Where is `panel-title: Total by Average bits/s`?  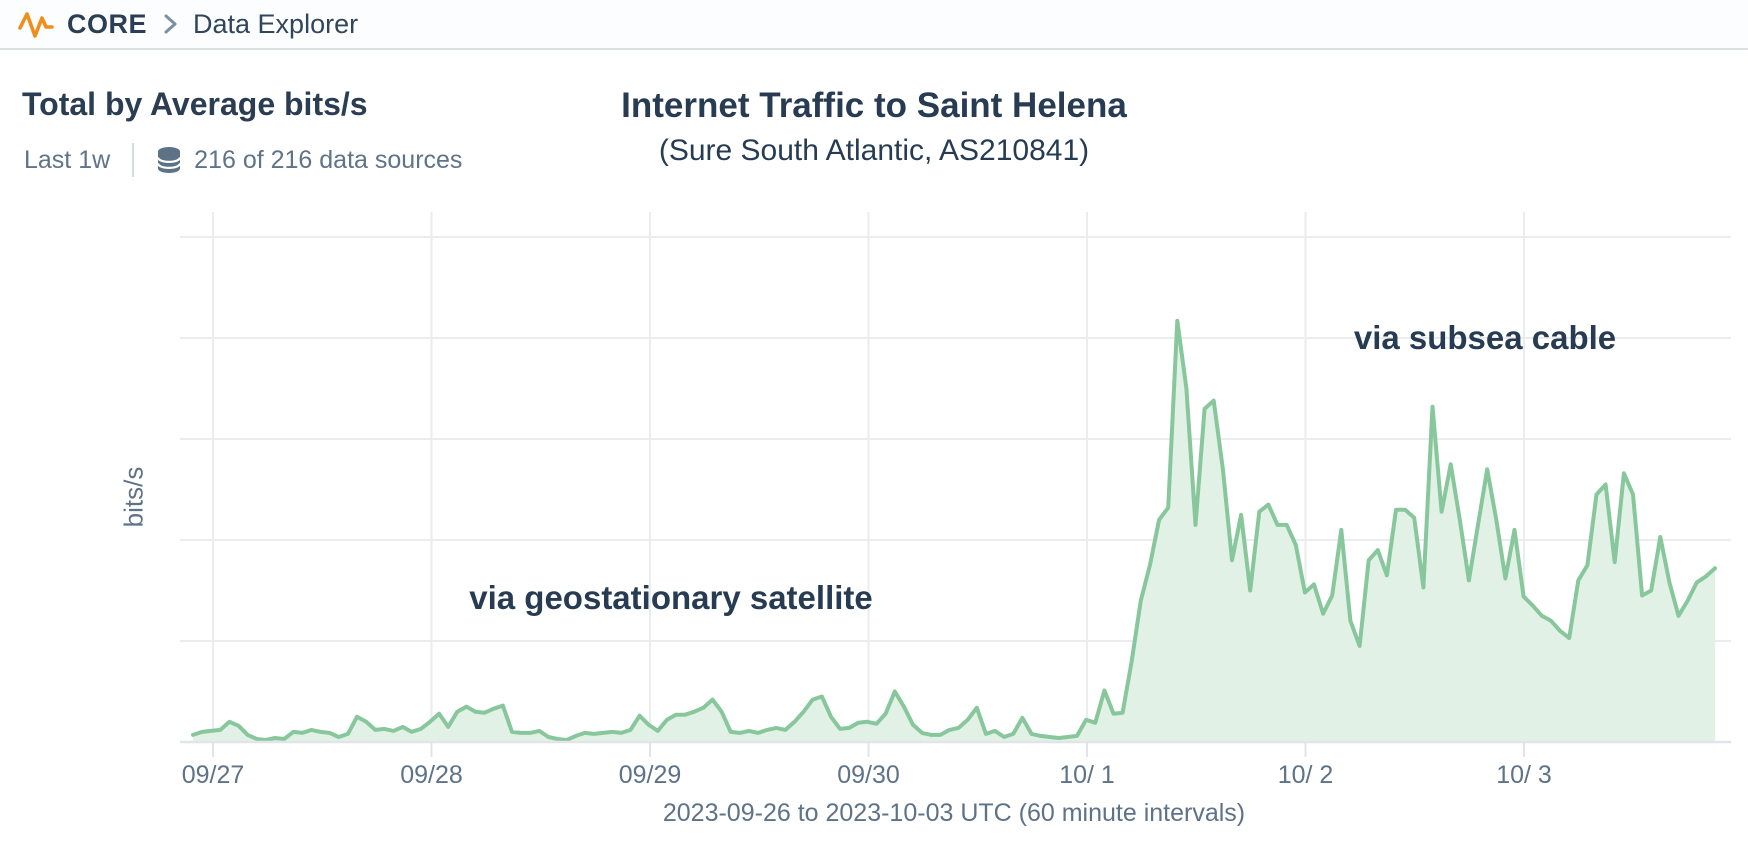
panel-title: Total by Average bits/s is located at coordinates (195, 104).